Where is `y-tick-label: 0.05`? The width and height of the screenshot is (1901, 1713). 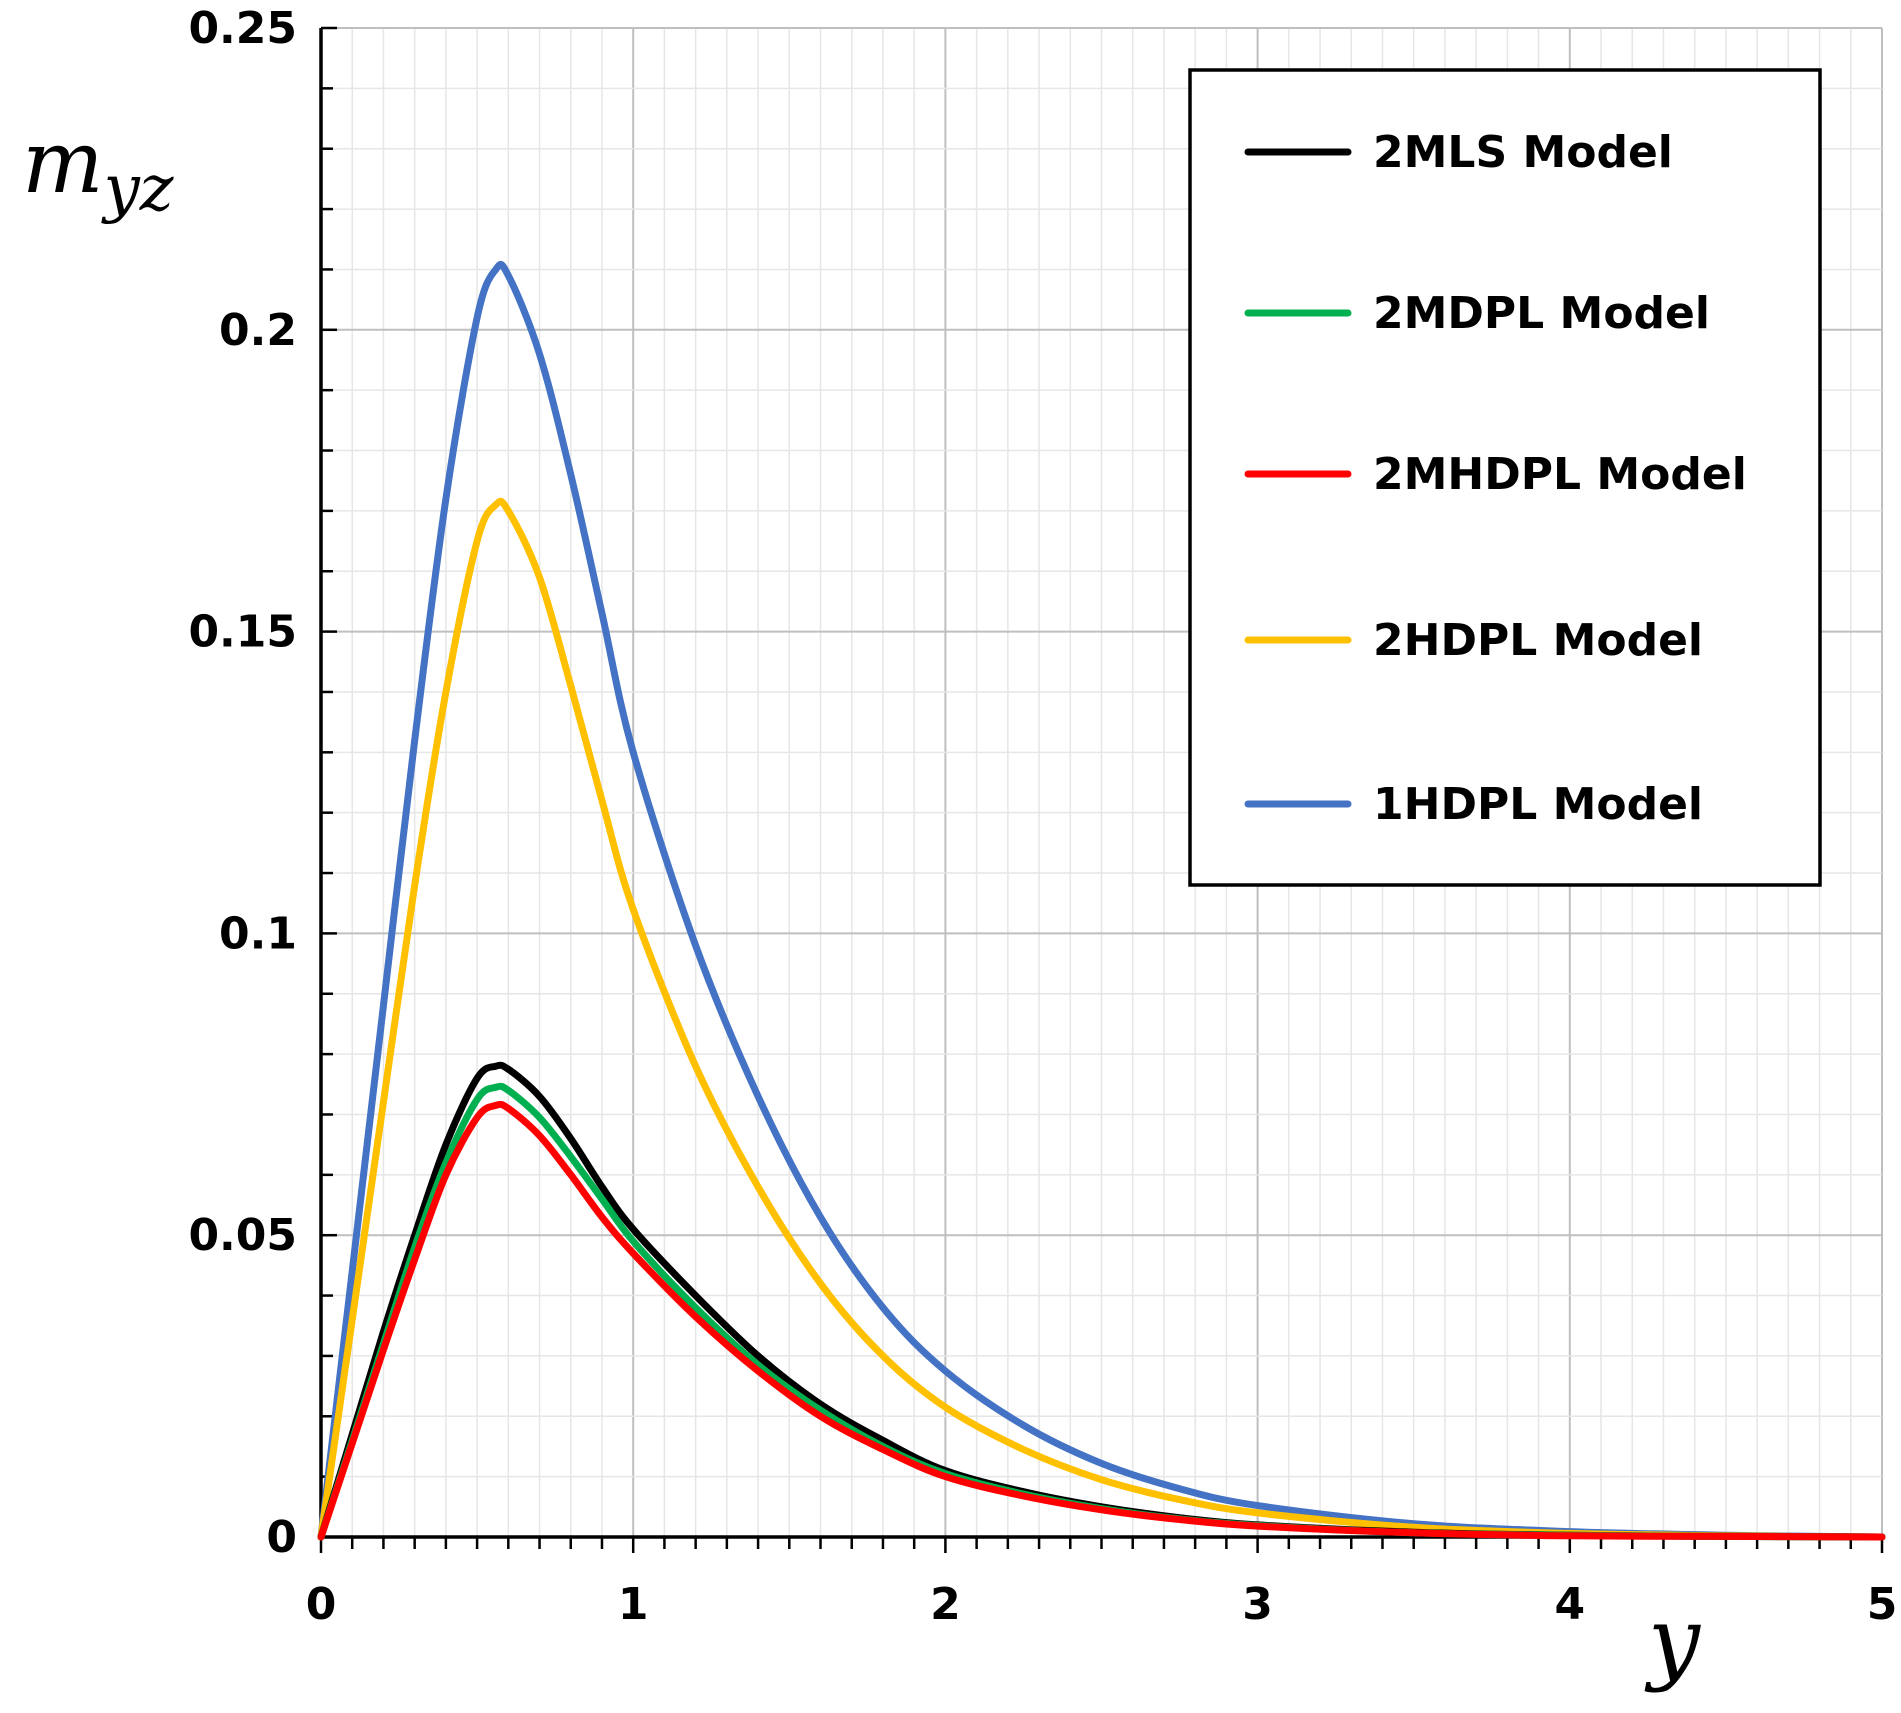
y-tick-label: 0.05 is located at coordinates (242, 1235).